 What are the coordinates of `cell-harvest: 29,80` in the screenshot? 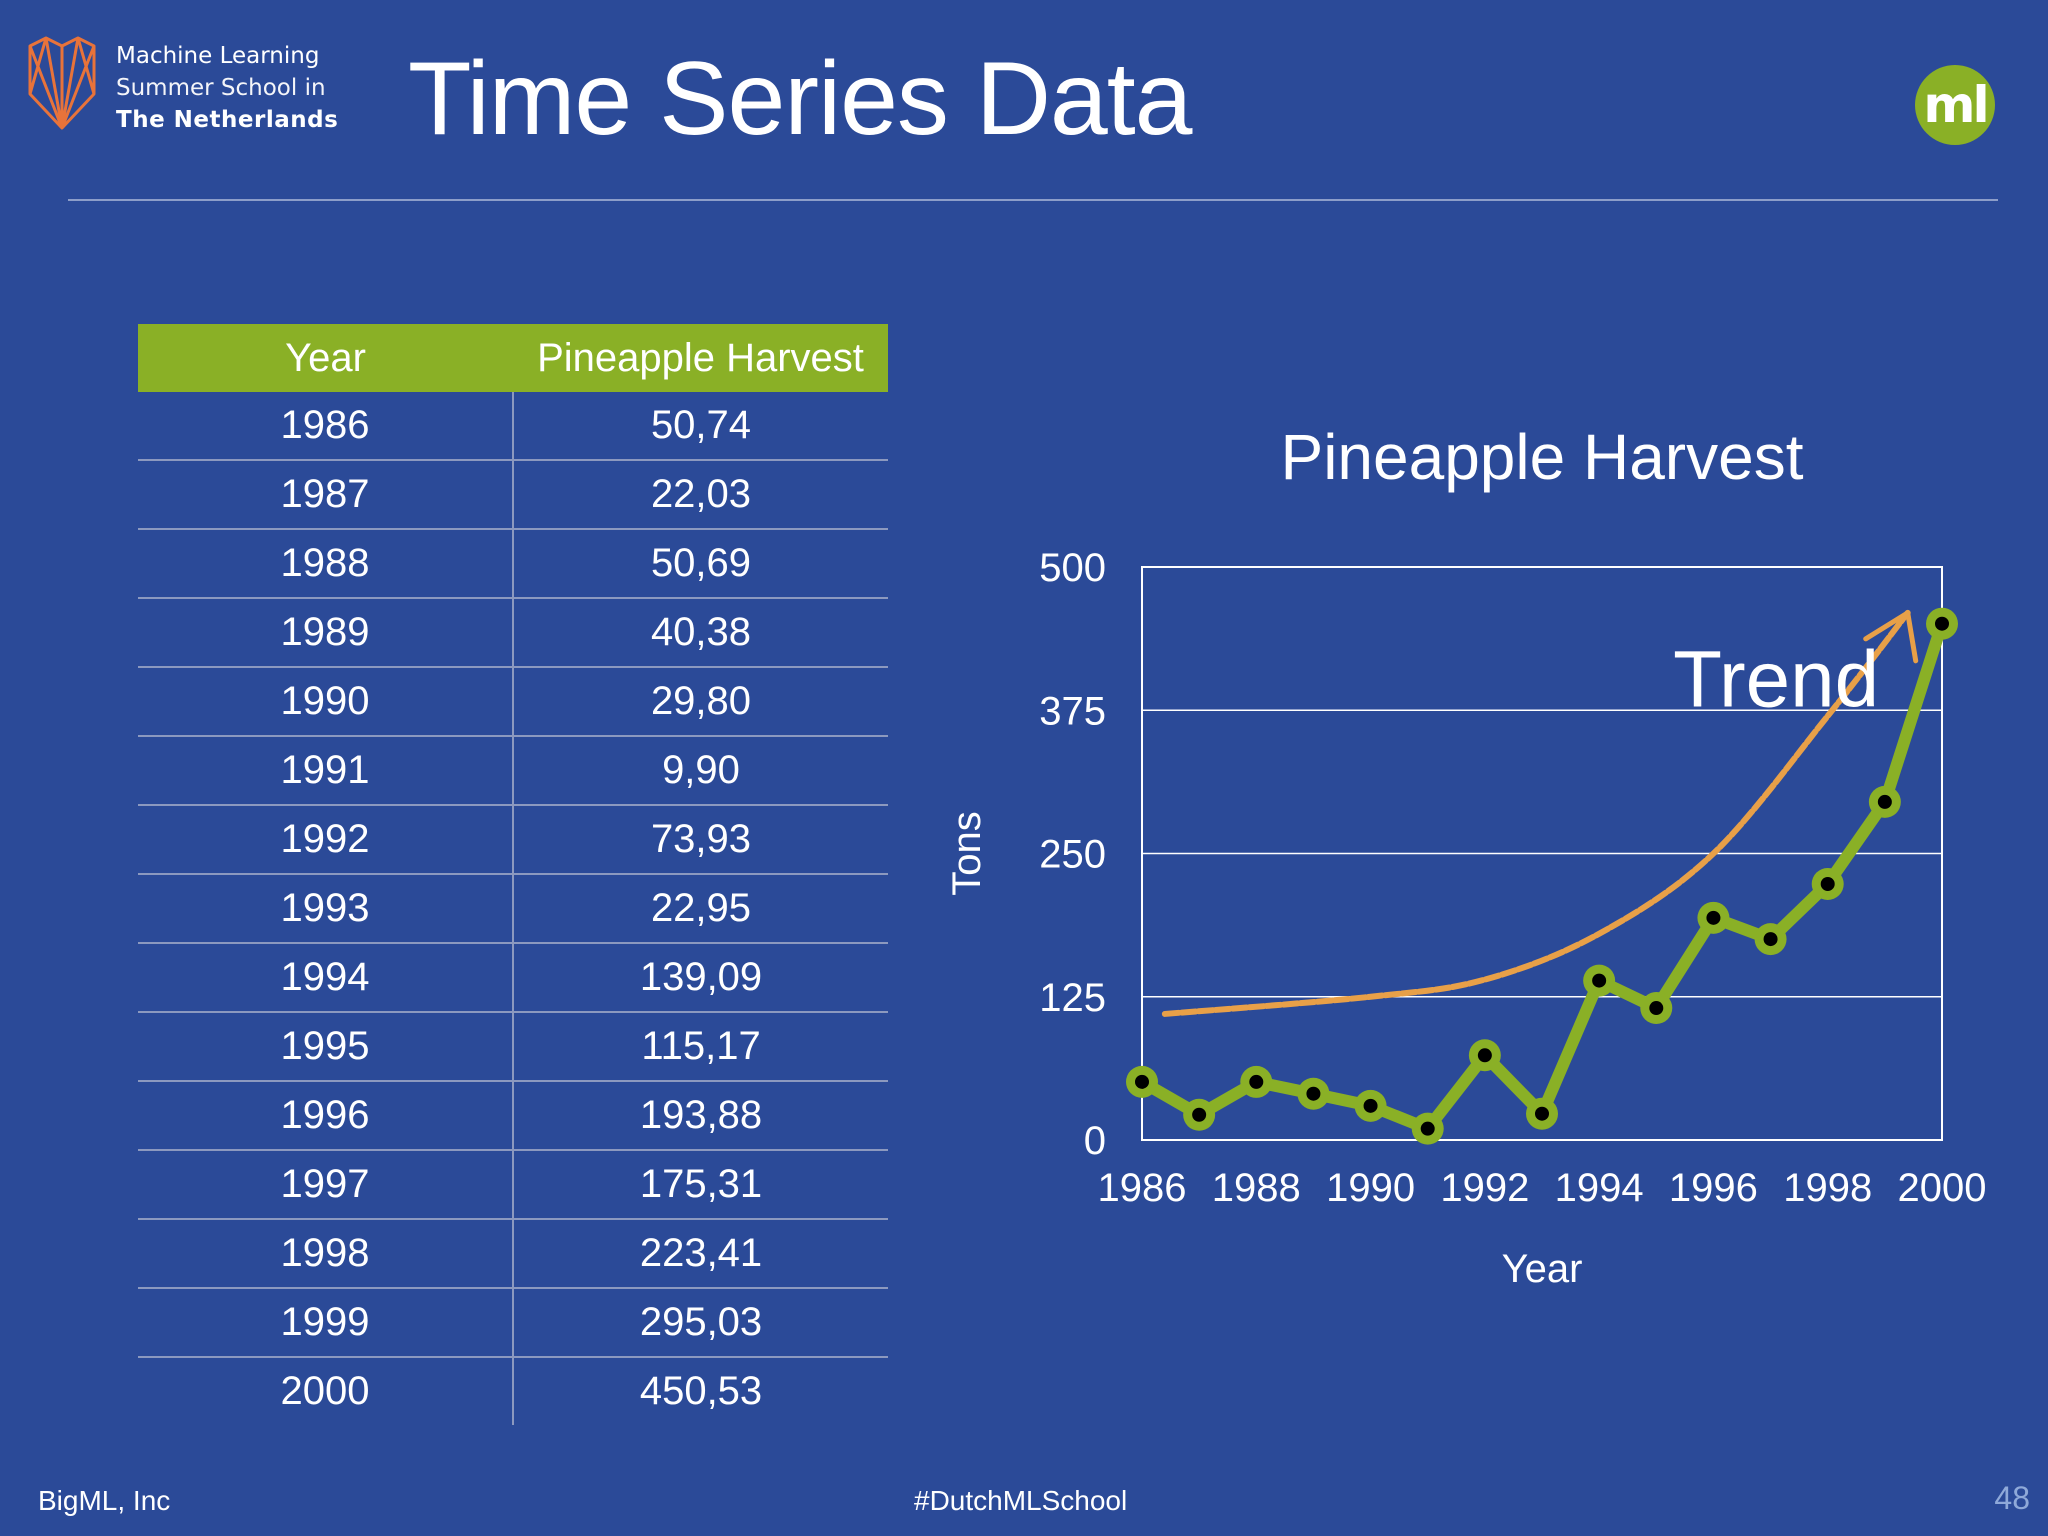 It's located at (700, 702).